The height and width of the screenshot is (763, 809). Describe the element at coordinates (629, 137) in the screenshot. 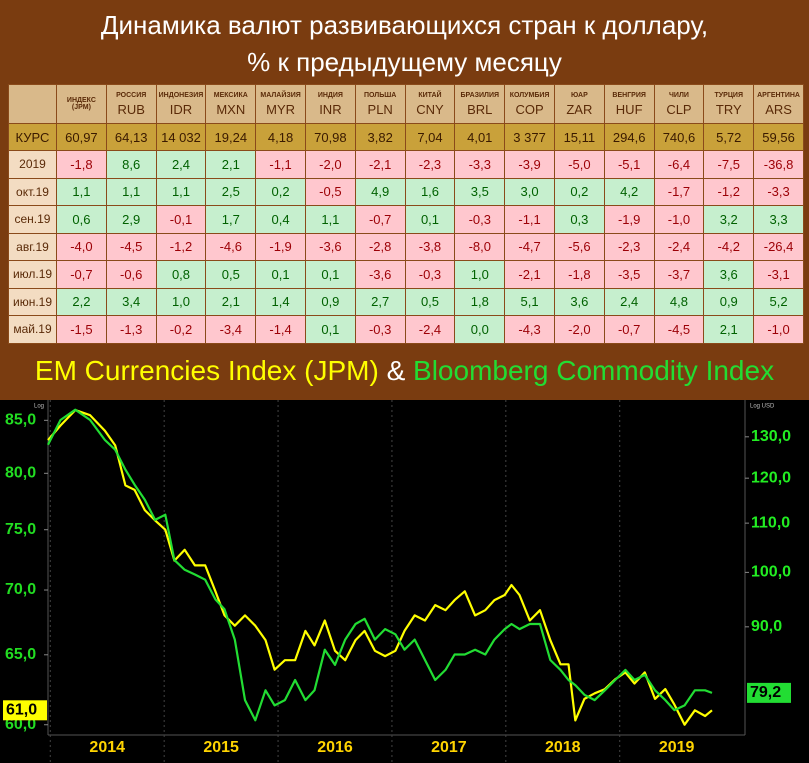

I see `table-cell: 294,6` at that location.